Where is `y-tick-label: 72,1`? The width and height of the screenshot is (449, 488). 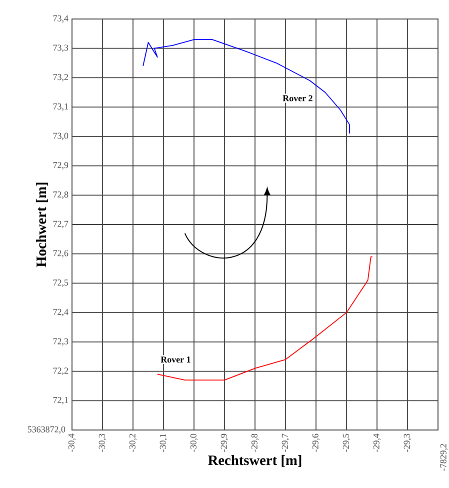 y-tick-label: 72,1 is located at coordinates (60, 400).